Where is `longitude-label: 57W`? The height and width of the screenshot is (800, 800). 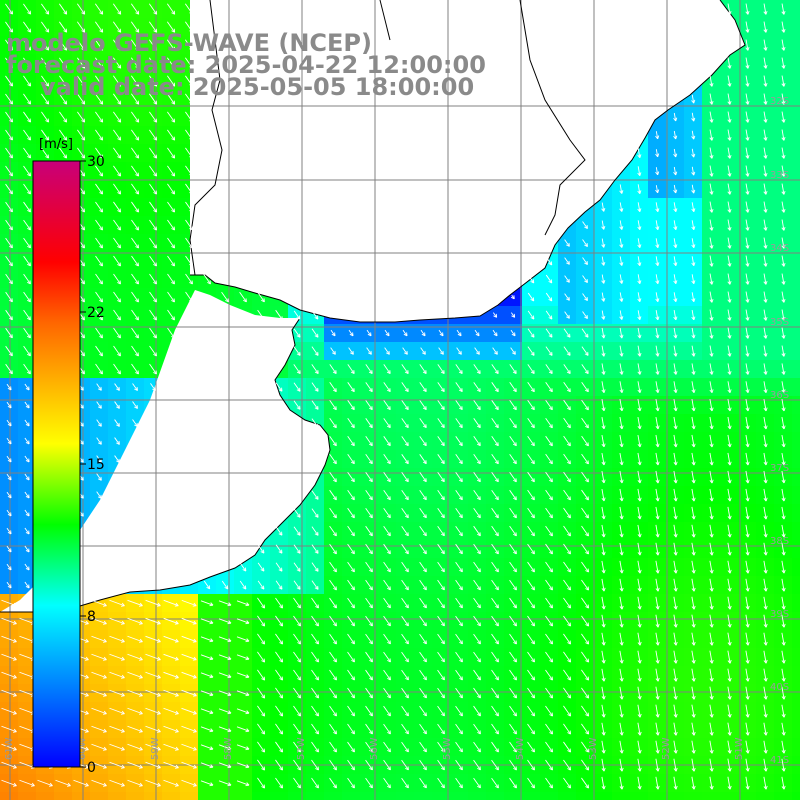 longitude-label: 57W is located at coordinates (301, 748).